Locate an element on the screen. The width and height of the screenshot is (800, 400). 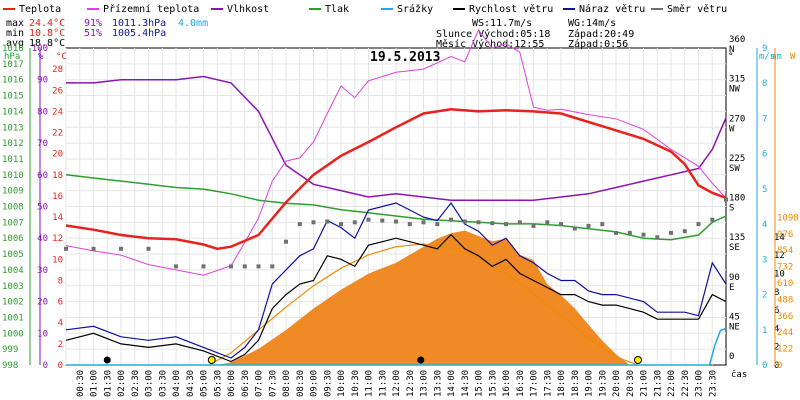
tick-x: 07:00 is located at coordinates (260, 383).